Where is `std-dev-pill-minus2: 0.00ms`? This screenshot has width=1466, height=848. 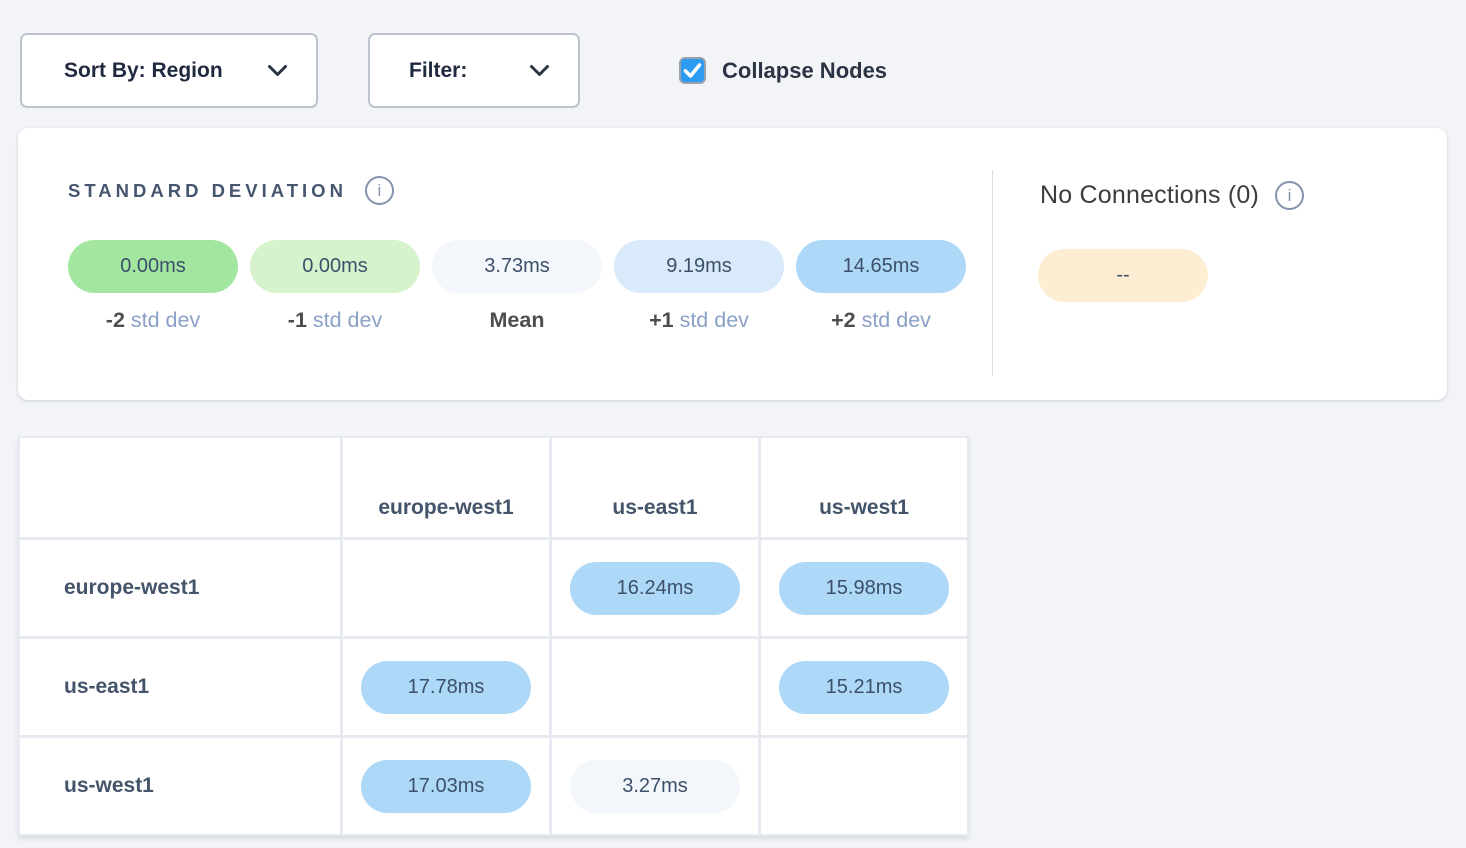 std-dev-pill-minus2: 0.00ms is located at coordinates (153, 266).